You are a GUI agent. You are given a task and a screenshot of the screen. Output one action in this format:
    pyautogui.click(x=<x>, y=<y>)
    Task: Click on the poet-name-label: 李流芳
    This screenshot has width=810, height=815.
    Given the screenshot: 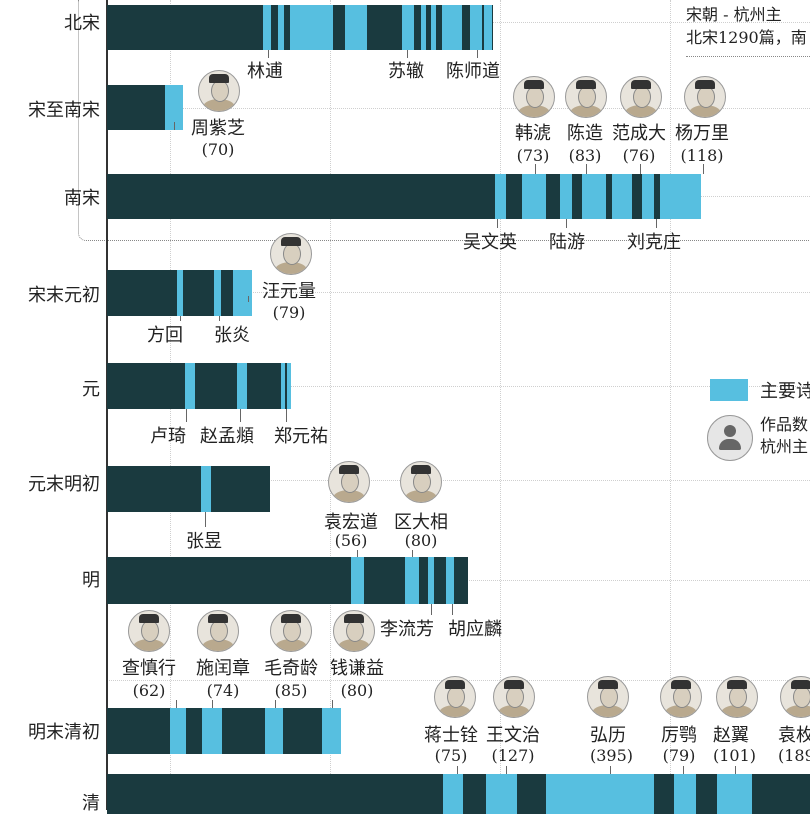 What is the action you would take?
    pyautogui.click(x=407, y=629)
    